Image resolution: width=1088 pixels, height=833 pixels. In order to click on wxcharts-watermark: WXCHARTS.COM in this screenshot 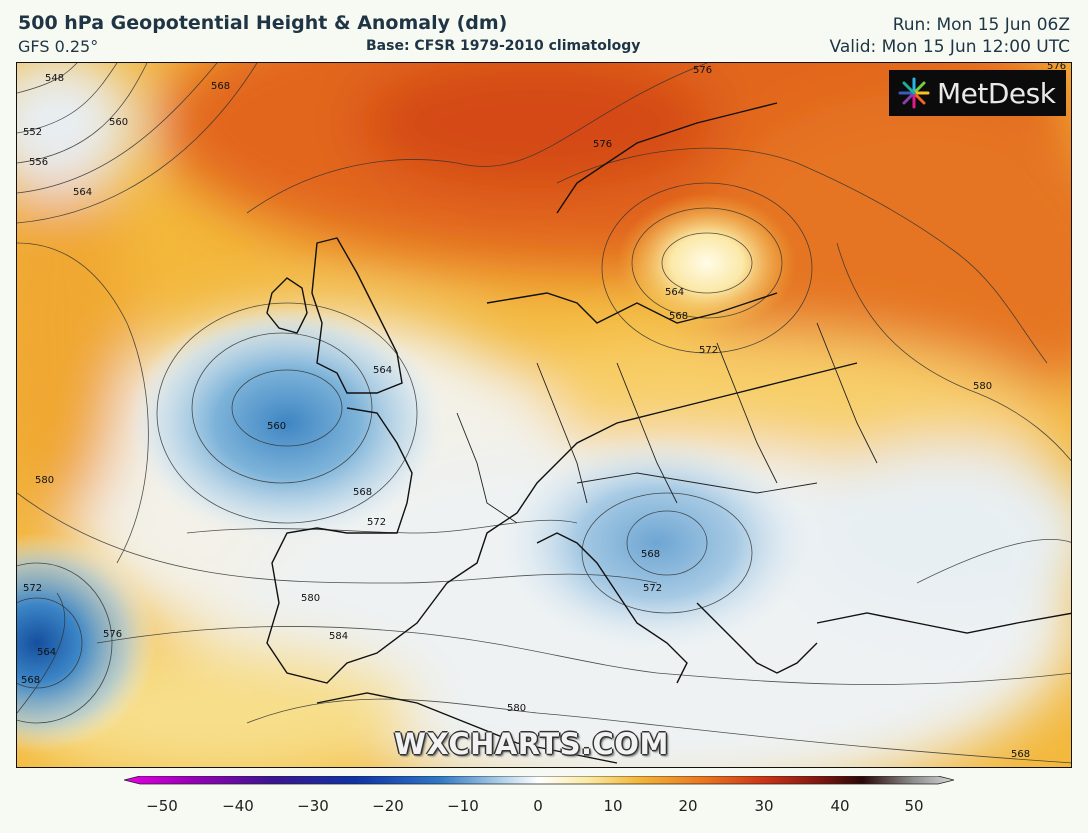, I will do `click(531, 744)`.